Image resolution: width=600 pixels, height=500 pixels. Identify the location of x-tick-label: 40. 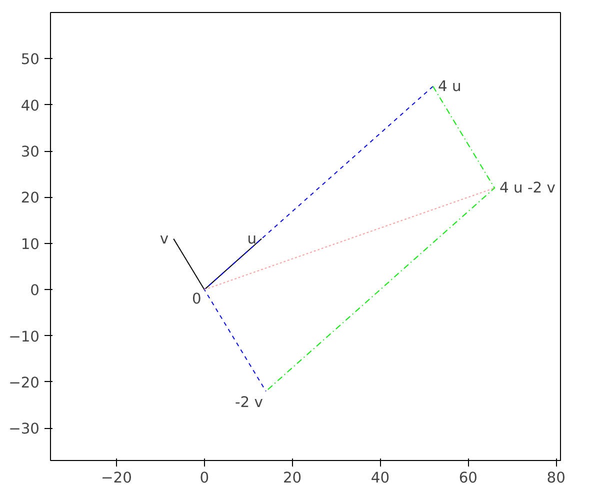
(380, 478).